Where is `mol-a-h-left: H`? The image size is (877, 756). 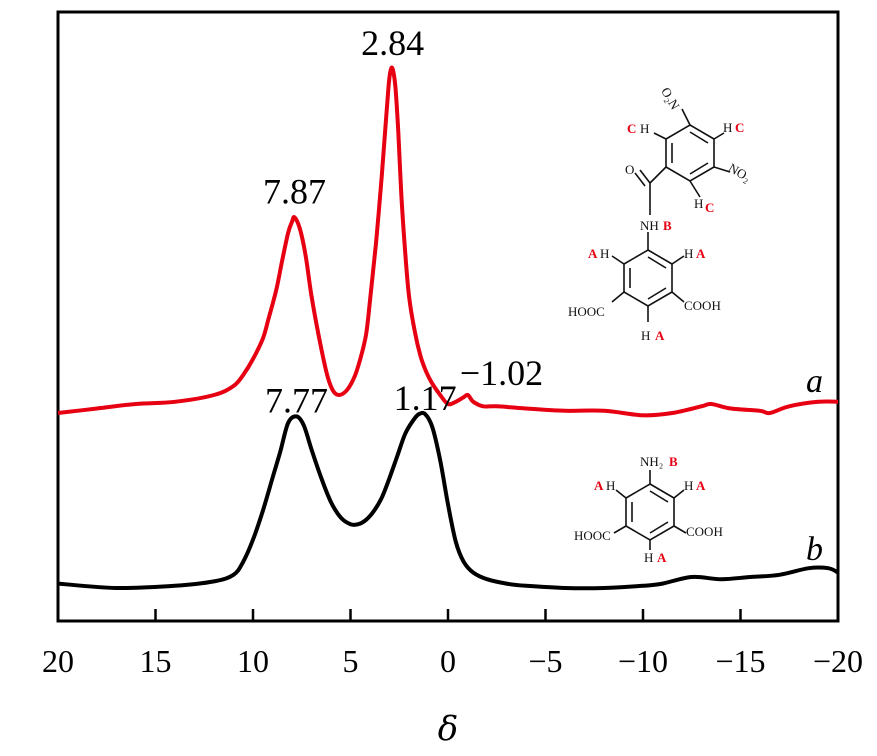
mol-a-h-left: H is located at coordinates (644, 128).